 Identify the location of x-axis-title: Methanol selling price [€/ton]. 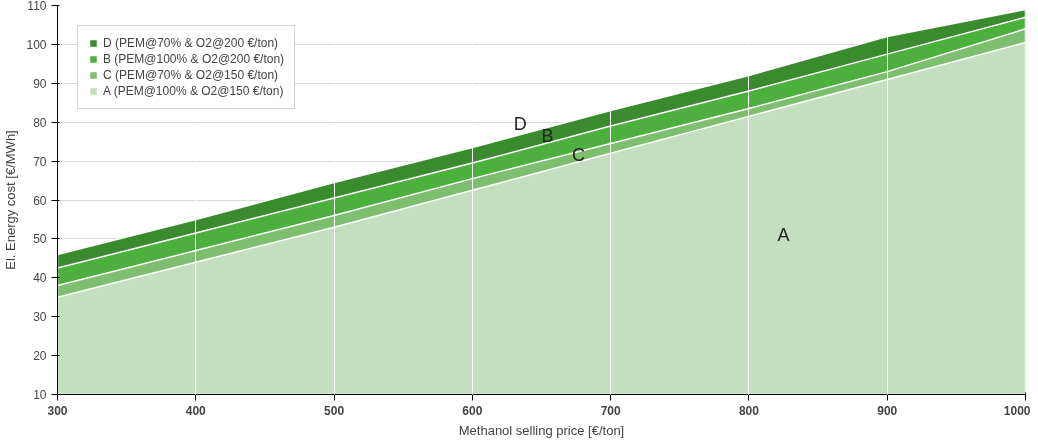
(541, 430).